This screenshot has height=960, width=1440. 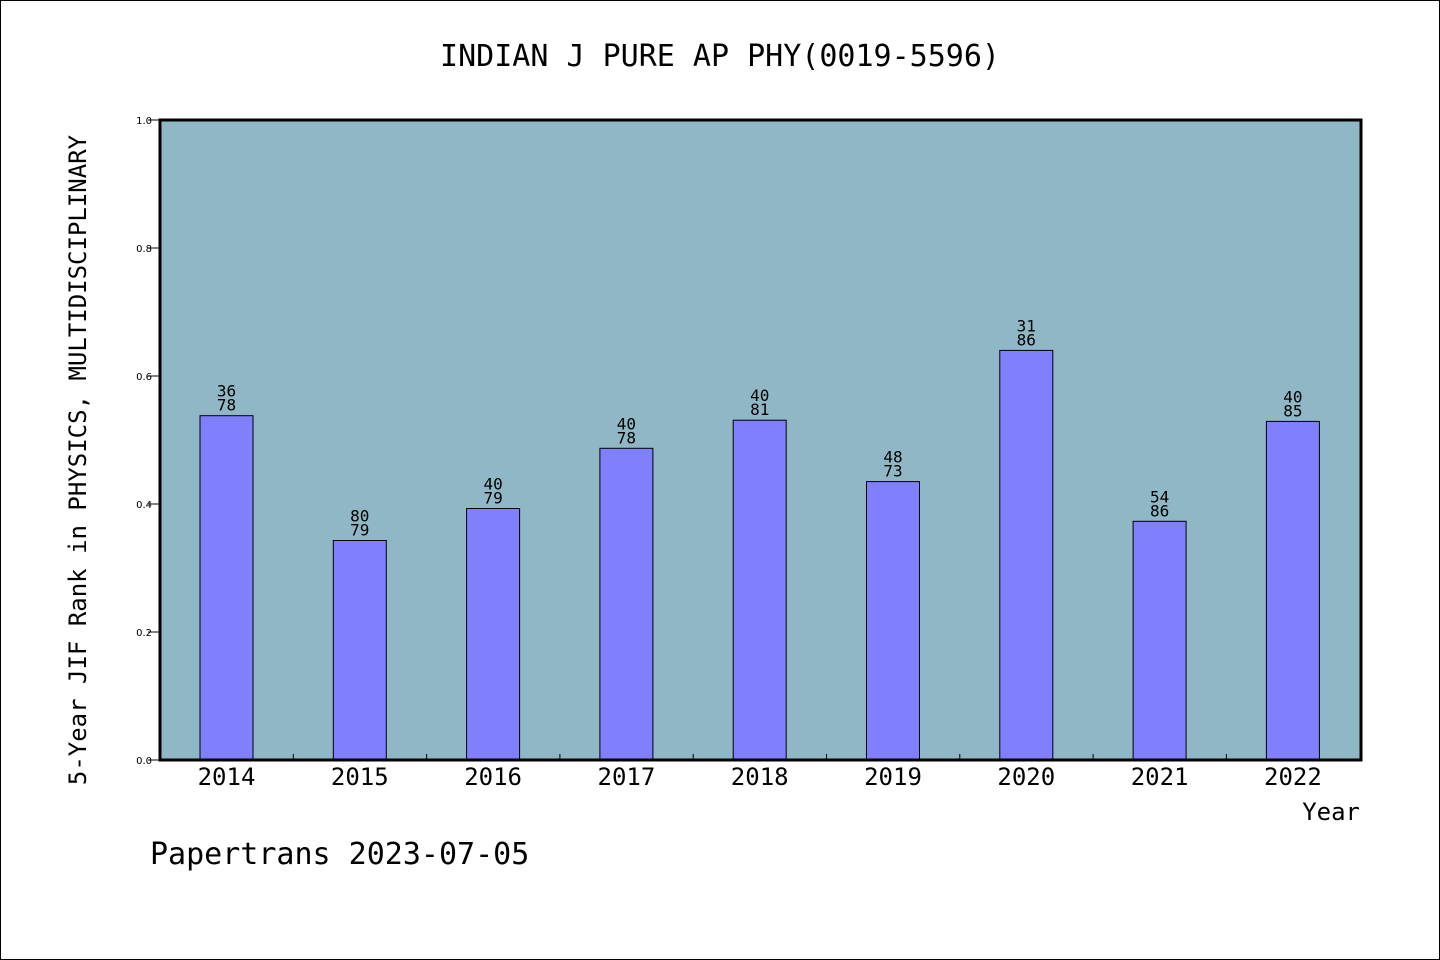 What do you see at coordinates (1160, 777) in the screenshot?
I see `x-tick-label-2021: 2021` at bounding box center [1160, 777].